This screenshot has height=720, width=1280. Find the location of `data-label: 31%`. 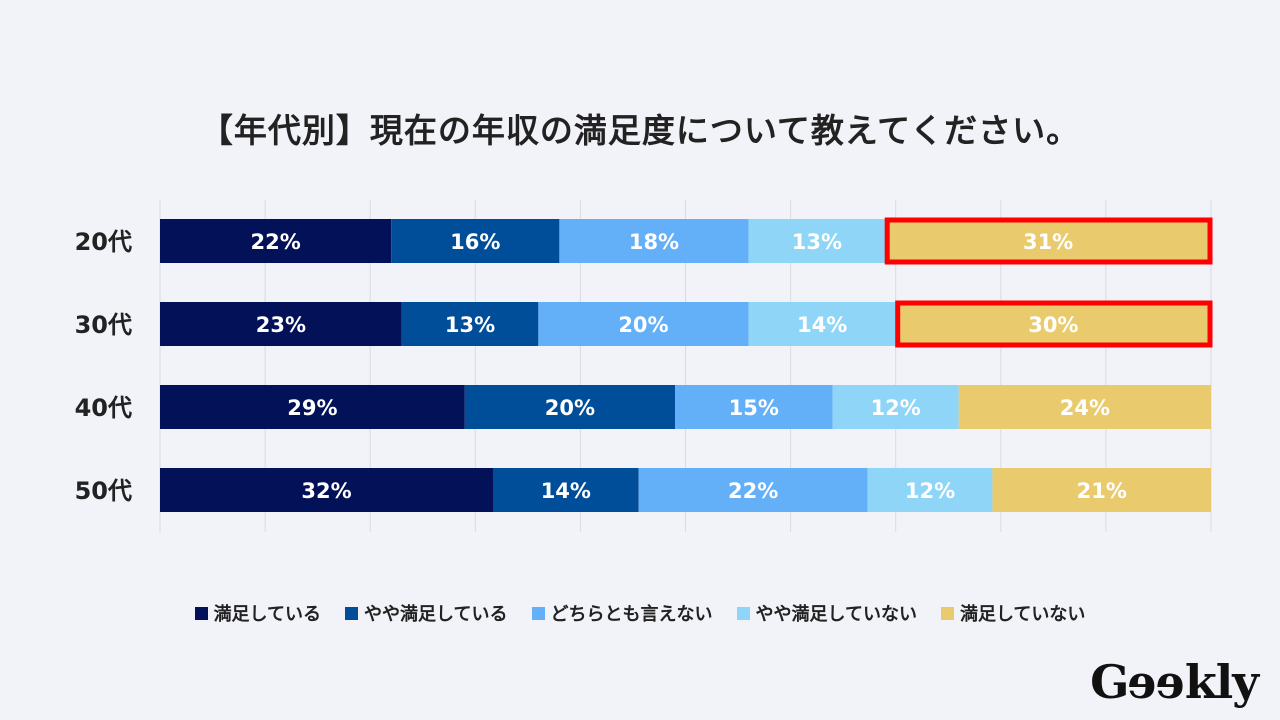

data-label: 31% is located at coordinates (1048, 242).